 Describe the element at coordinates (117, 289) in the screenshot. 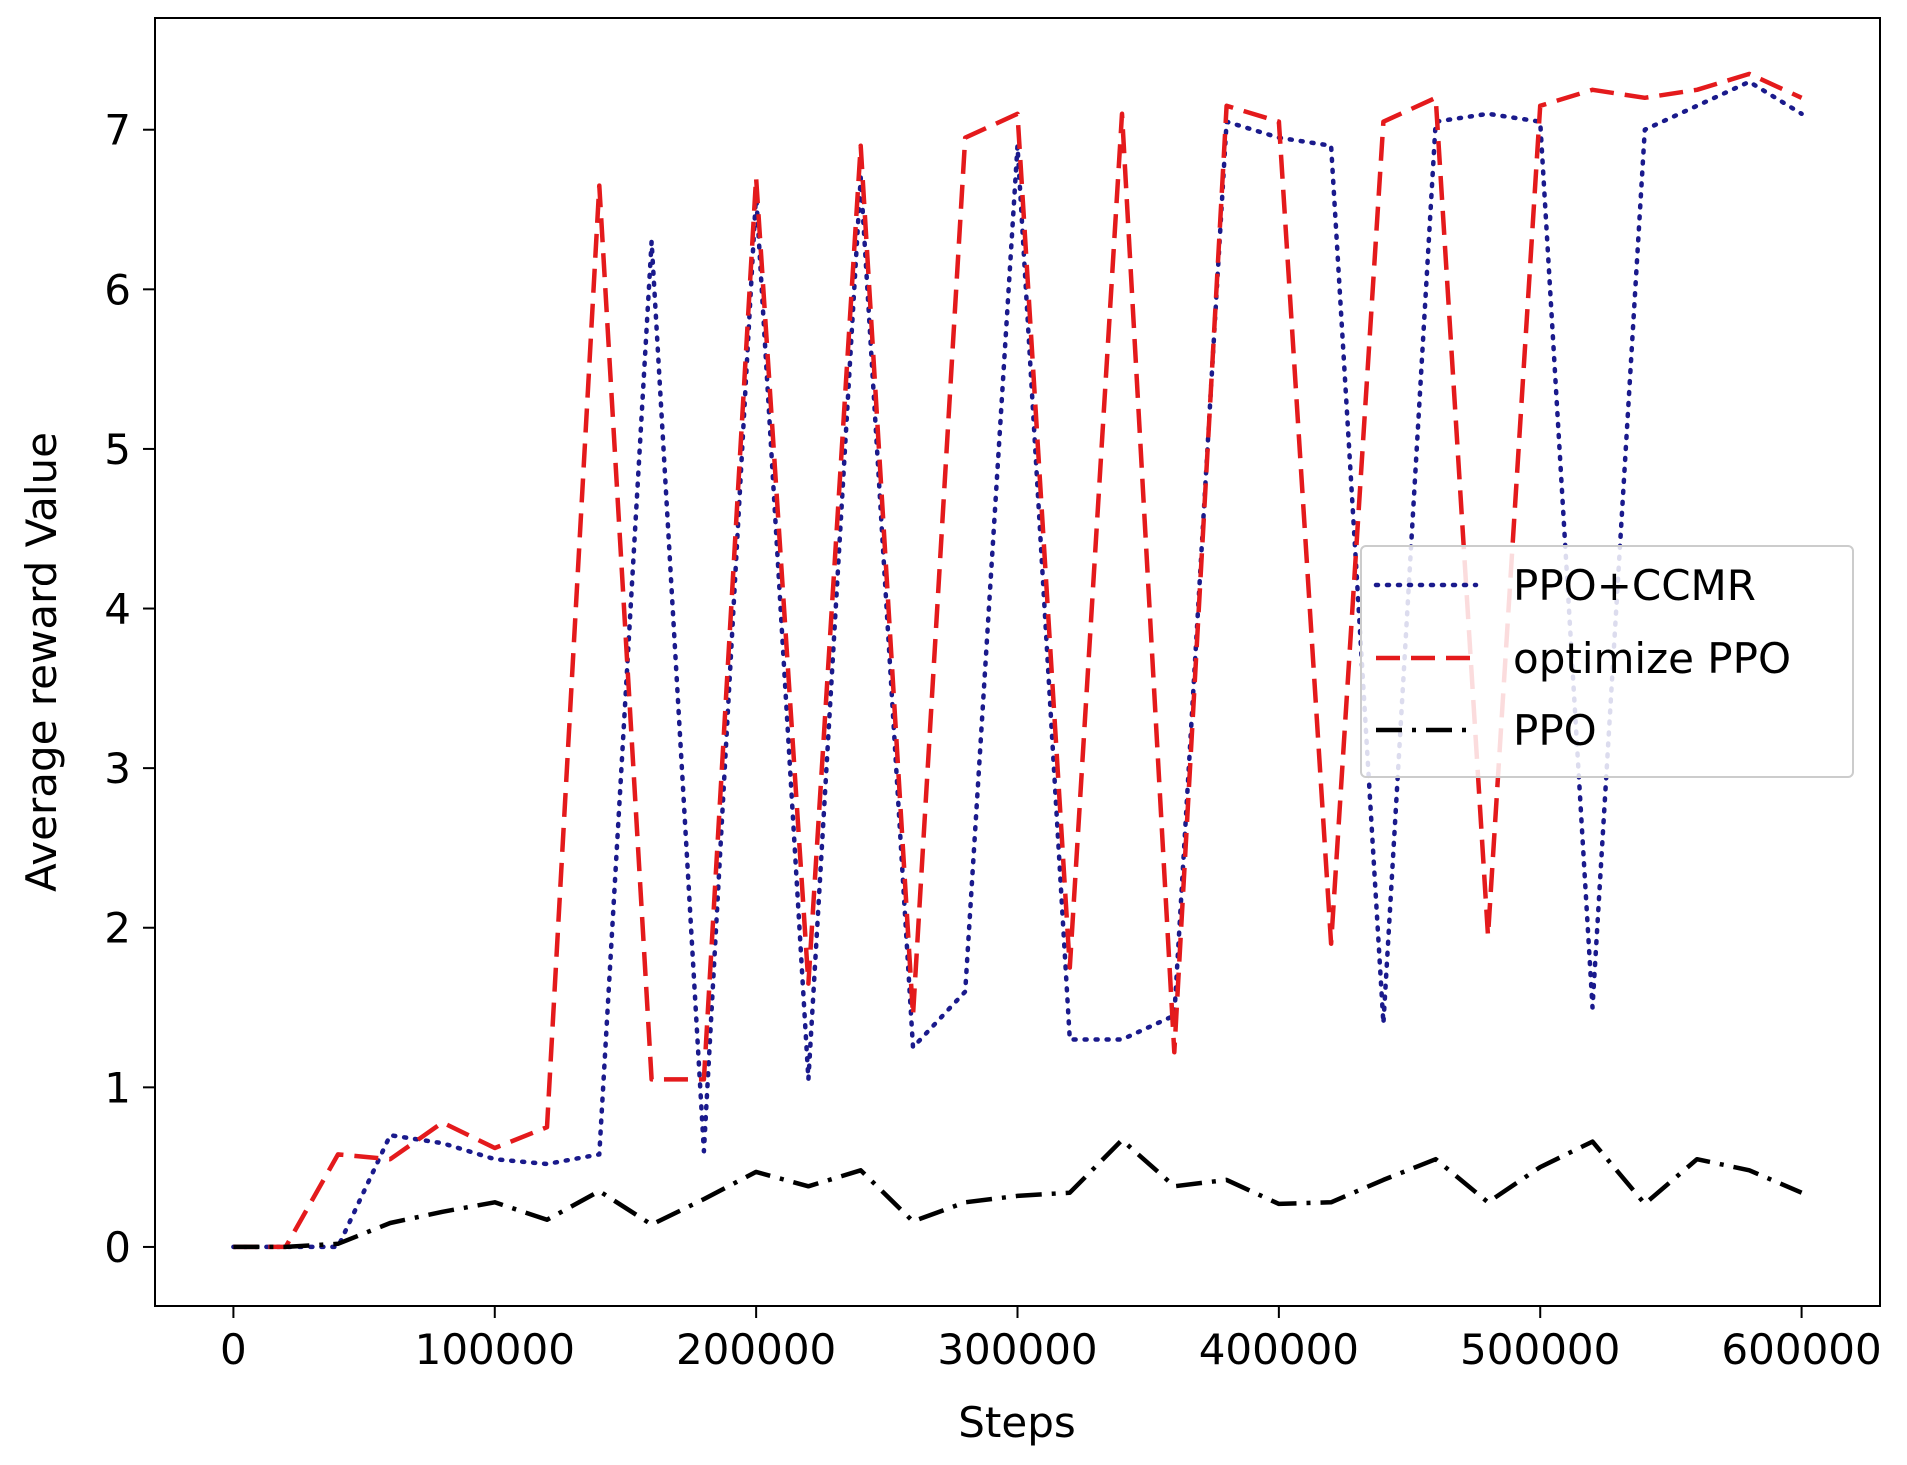

I see `y-tick-label: 6` at that location.